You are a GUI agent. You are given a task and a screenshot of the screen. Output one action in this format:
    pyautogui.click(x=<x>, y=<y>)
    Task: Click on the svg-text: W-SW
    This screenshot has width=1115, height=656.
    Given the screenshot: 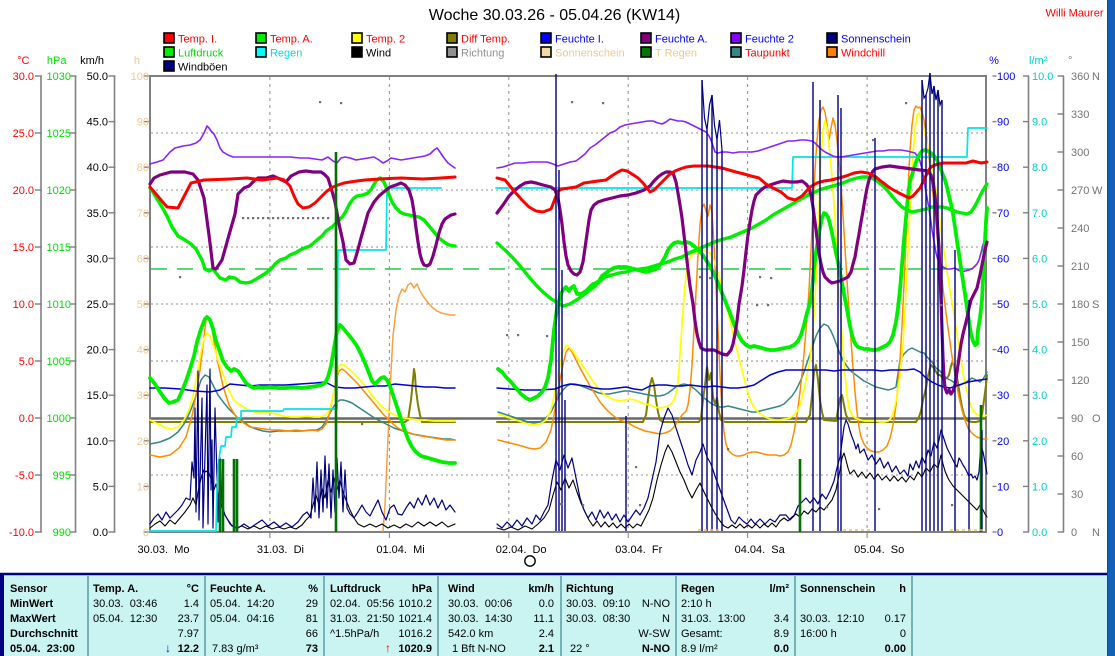 What is the action you would take?
    pyautogui.click(x=654, y=634)
    